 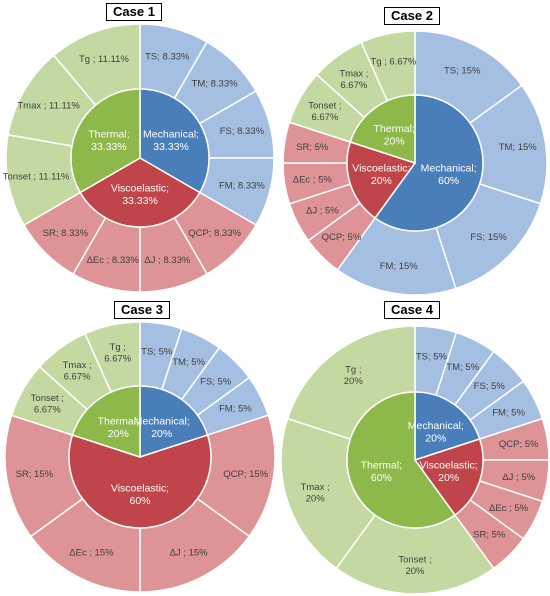 I want to click on case-3-outer-label-sr: SR; 15%, so click(x=35, y=474).